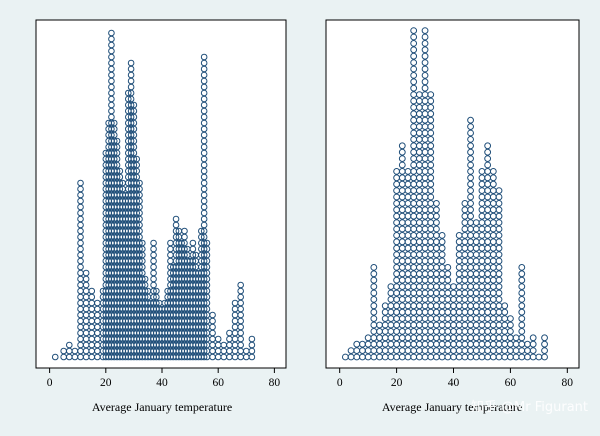  I want to click on left-x-axis-label: Average January temperature, so click(162, 407).